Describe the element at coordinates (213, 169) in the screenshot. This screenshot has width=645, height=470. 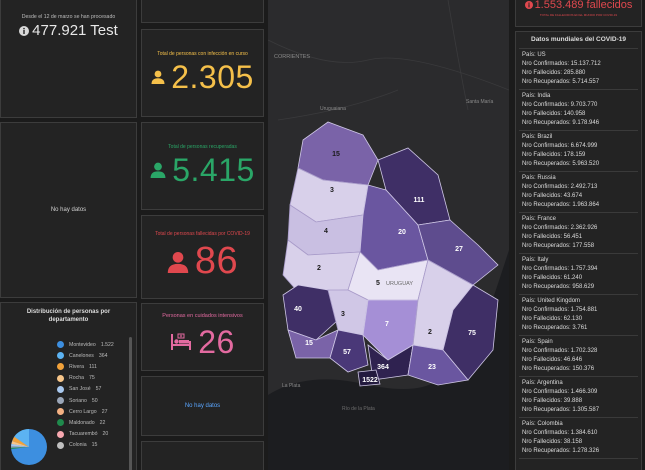
I see `recovered-value: 5.415` at that location.